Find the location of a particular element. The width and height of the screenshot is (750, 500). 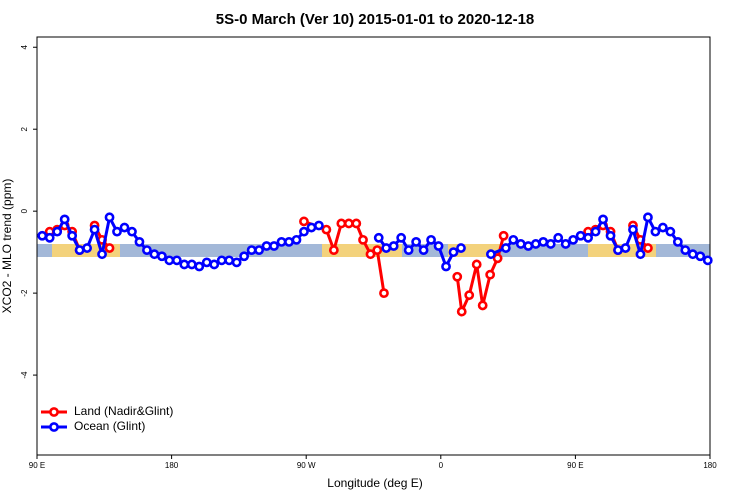

x-tick-label: 90 W is located at coordinates (306, 465).